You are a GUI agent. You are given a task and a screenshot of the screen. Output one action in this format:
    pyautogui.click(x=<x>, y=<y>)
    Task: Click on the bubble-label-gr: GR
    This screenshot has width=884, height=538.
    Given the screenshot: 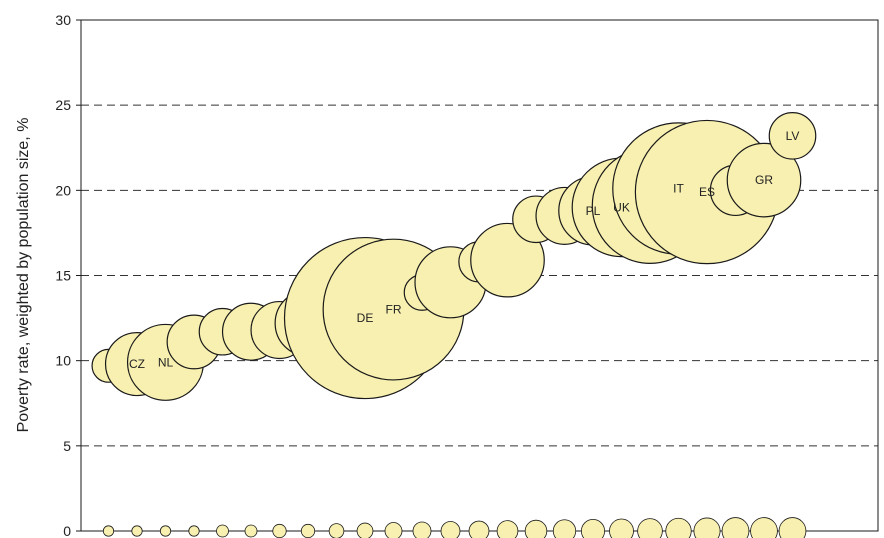 What is the action you would take?
    pyautogui.click(x=764, y=180)
    